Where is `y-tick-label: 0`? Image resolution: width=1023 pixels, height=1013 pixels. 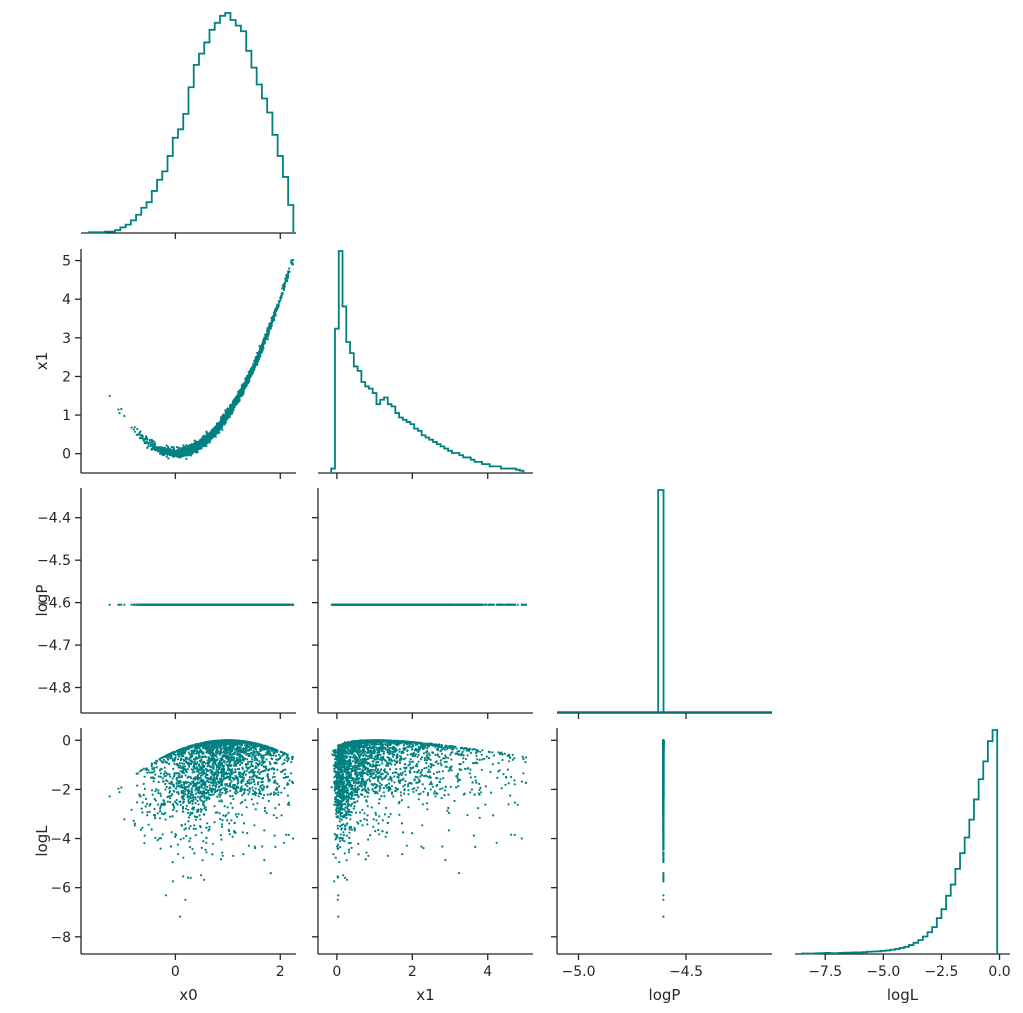
y-tick-label: 0 is located at coordinates (66, 455).